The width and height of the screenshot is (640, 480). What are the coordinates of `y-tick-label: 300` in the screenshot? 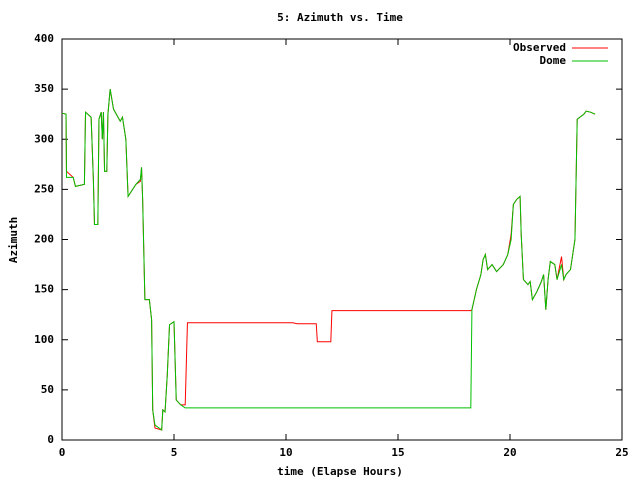 It's located at (44, 138).